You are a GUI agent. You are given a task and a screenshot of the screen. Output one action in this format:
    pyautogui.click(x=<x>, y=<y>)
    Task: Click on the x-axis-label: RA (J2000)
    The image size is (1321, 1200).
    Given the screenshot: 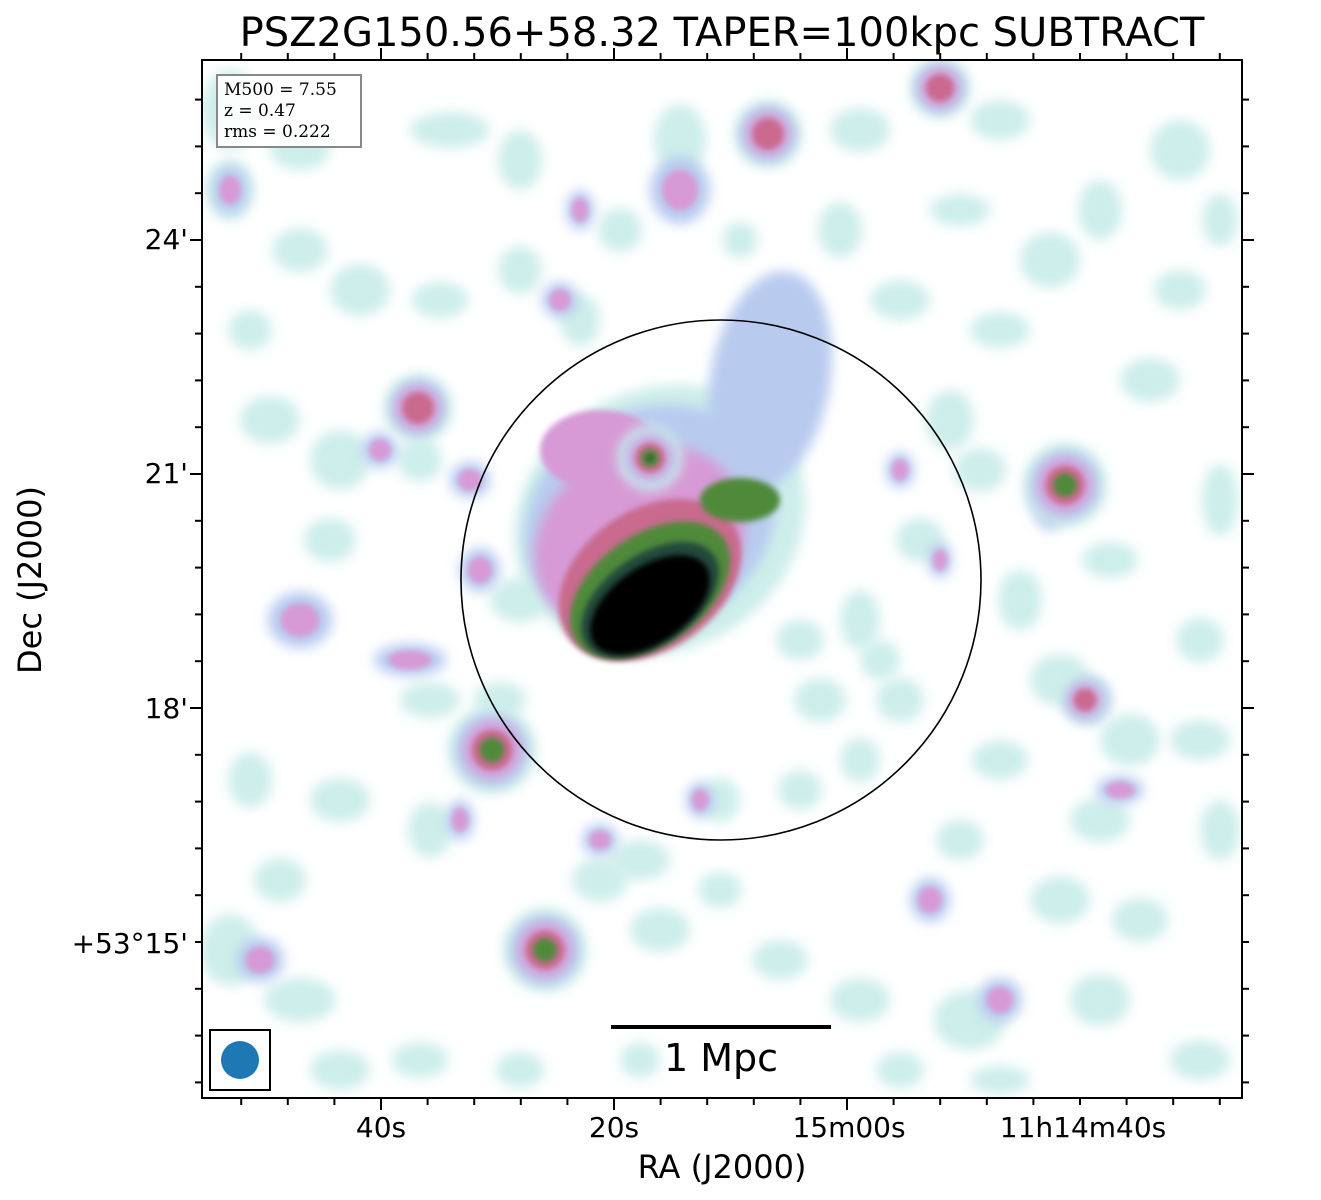 What is the action you would take?
    pyautogui.click(x=722, y=1167)
    